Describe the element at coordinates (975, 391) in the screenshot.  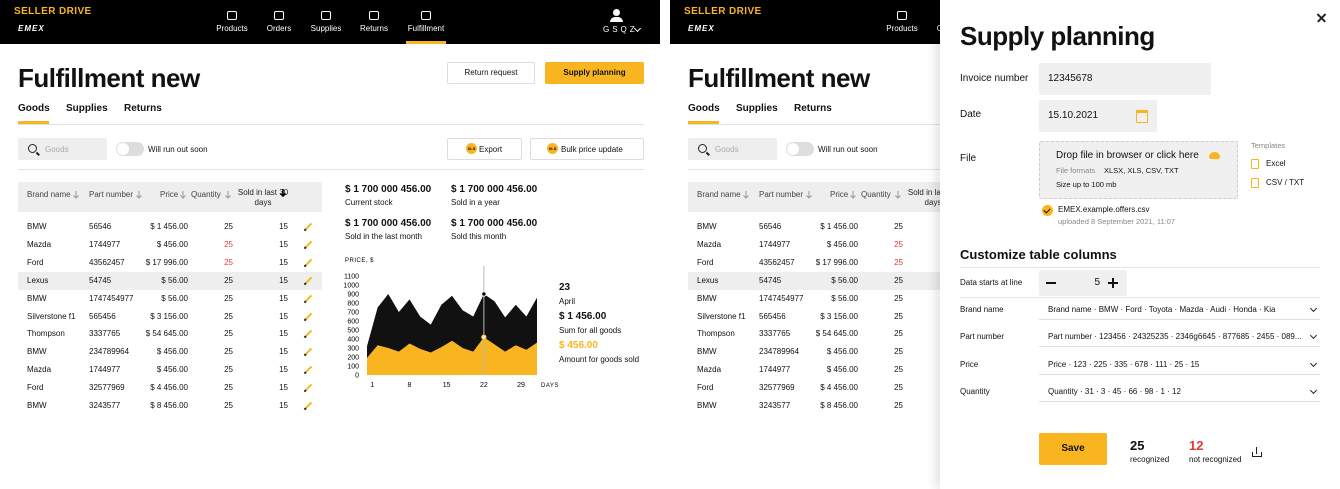
I see `field-label: Quantity` at that location.